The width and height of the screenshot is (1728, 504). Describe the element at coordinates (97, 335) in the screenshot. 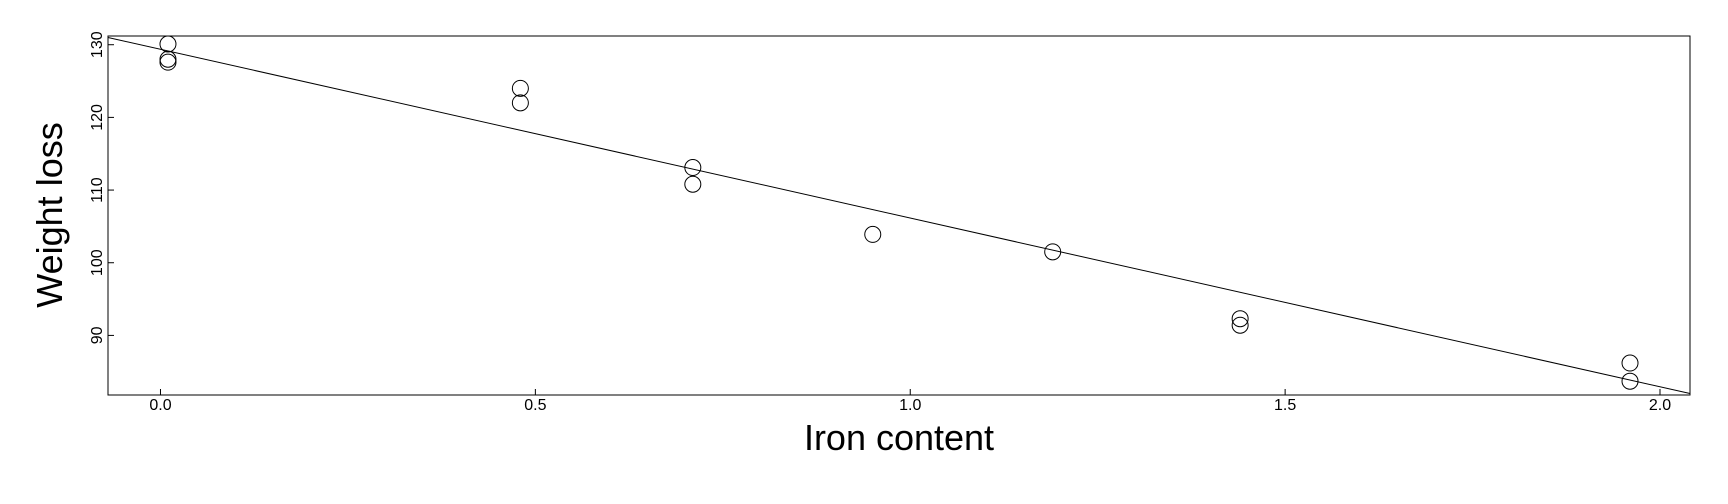

I see `y-tick-label: 90` at that location.